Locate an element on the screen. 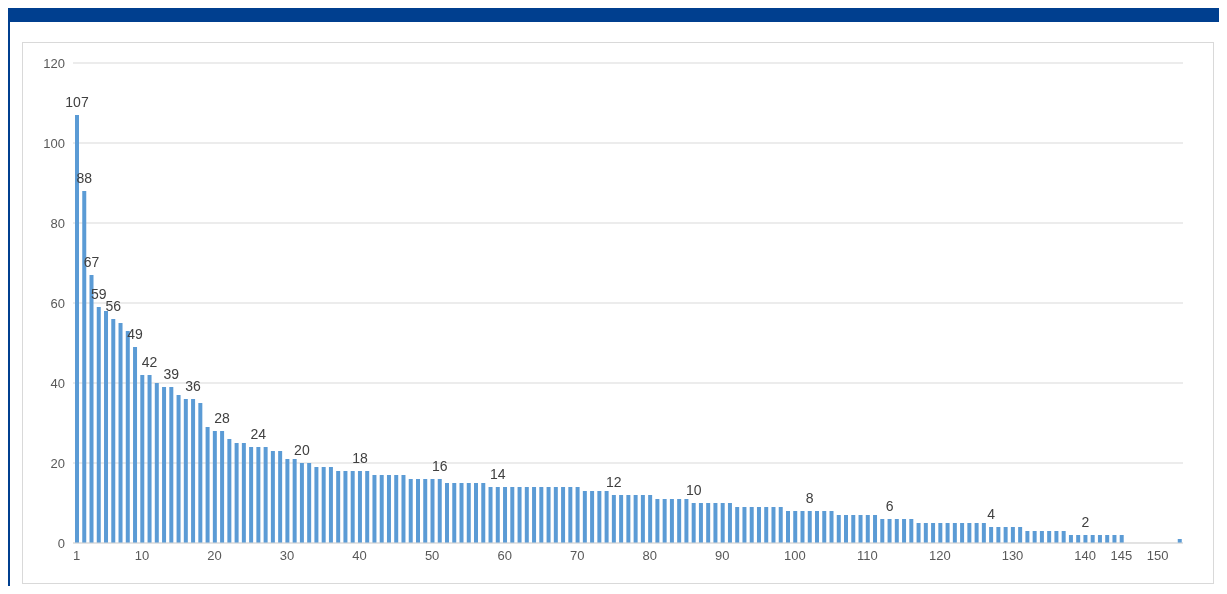  data-label: 12 is located at coordinates (614, 482).